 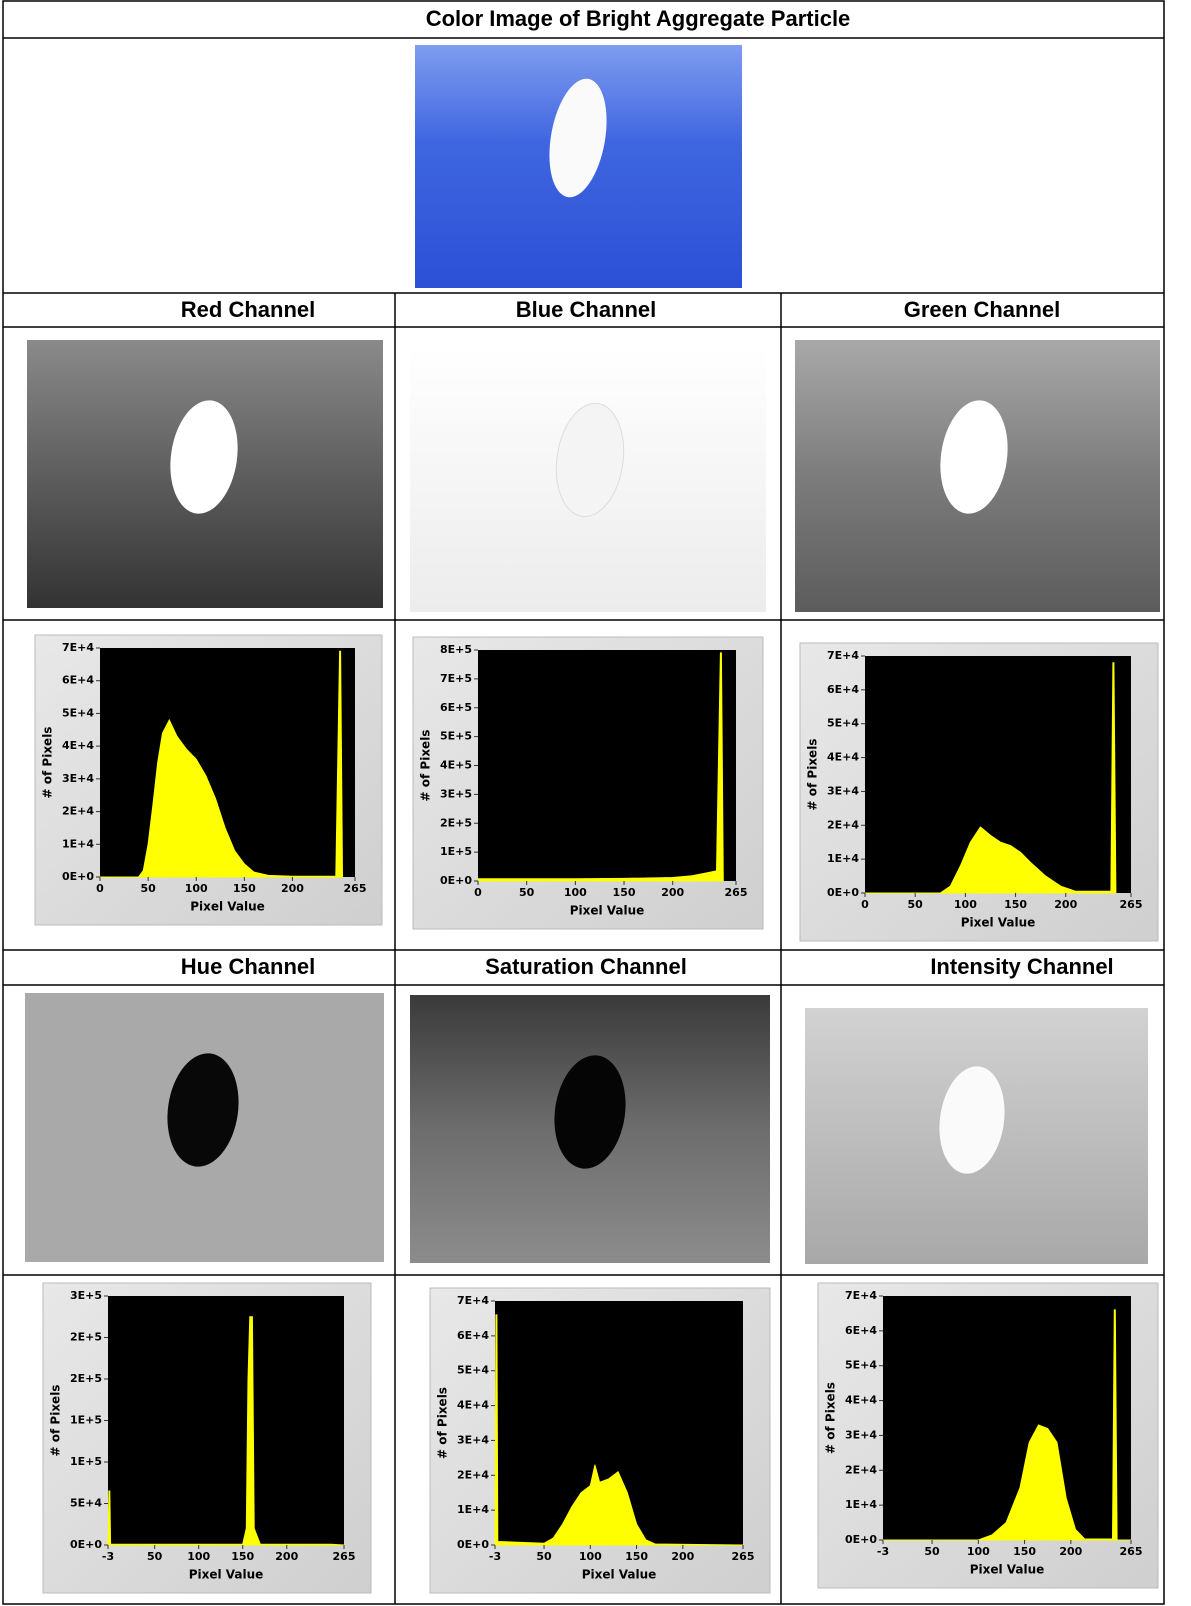 What do you see at coordinates (586, 966) in the screenshot?
I see `column-header: Saturation Channel` at bounding box center [586, 966].